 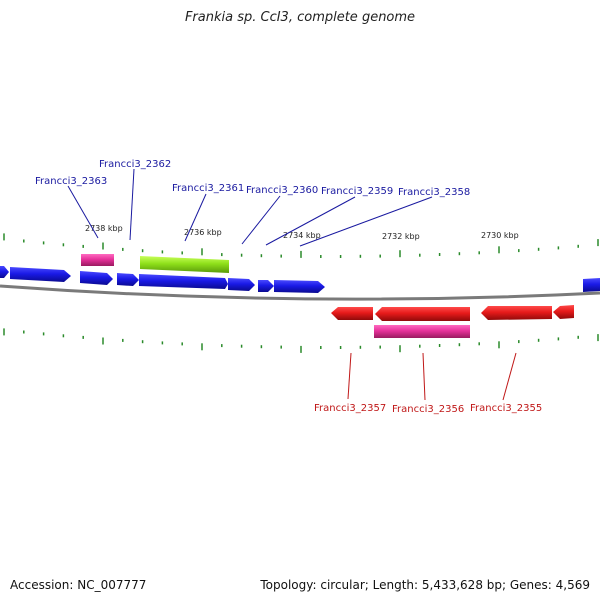 What do you see at coordinates (500, 235) in the screenshot?
I see `scale-label-2730: 2730 kbp` at bounding box center [500, 235].